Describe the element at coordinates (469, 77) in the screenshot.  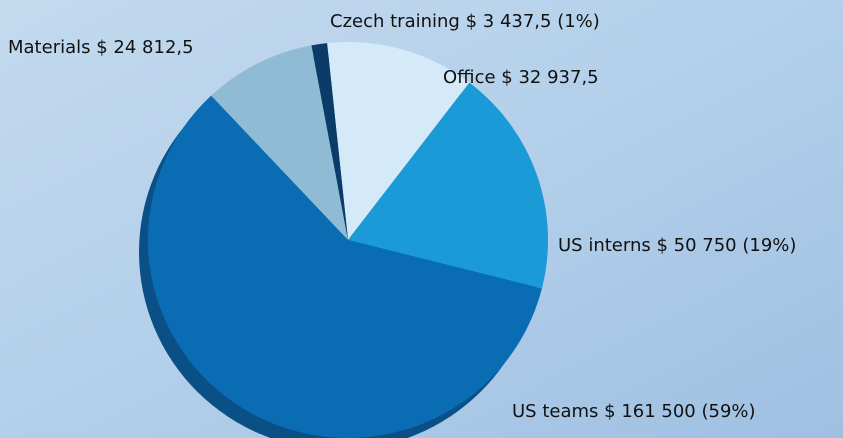
I see `category-name: Office` at that location.